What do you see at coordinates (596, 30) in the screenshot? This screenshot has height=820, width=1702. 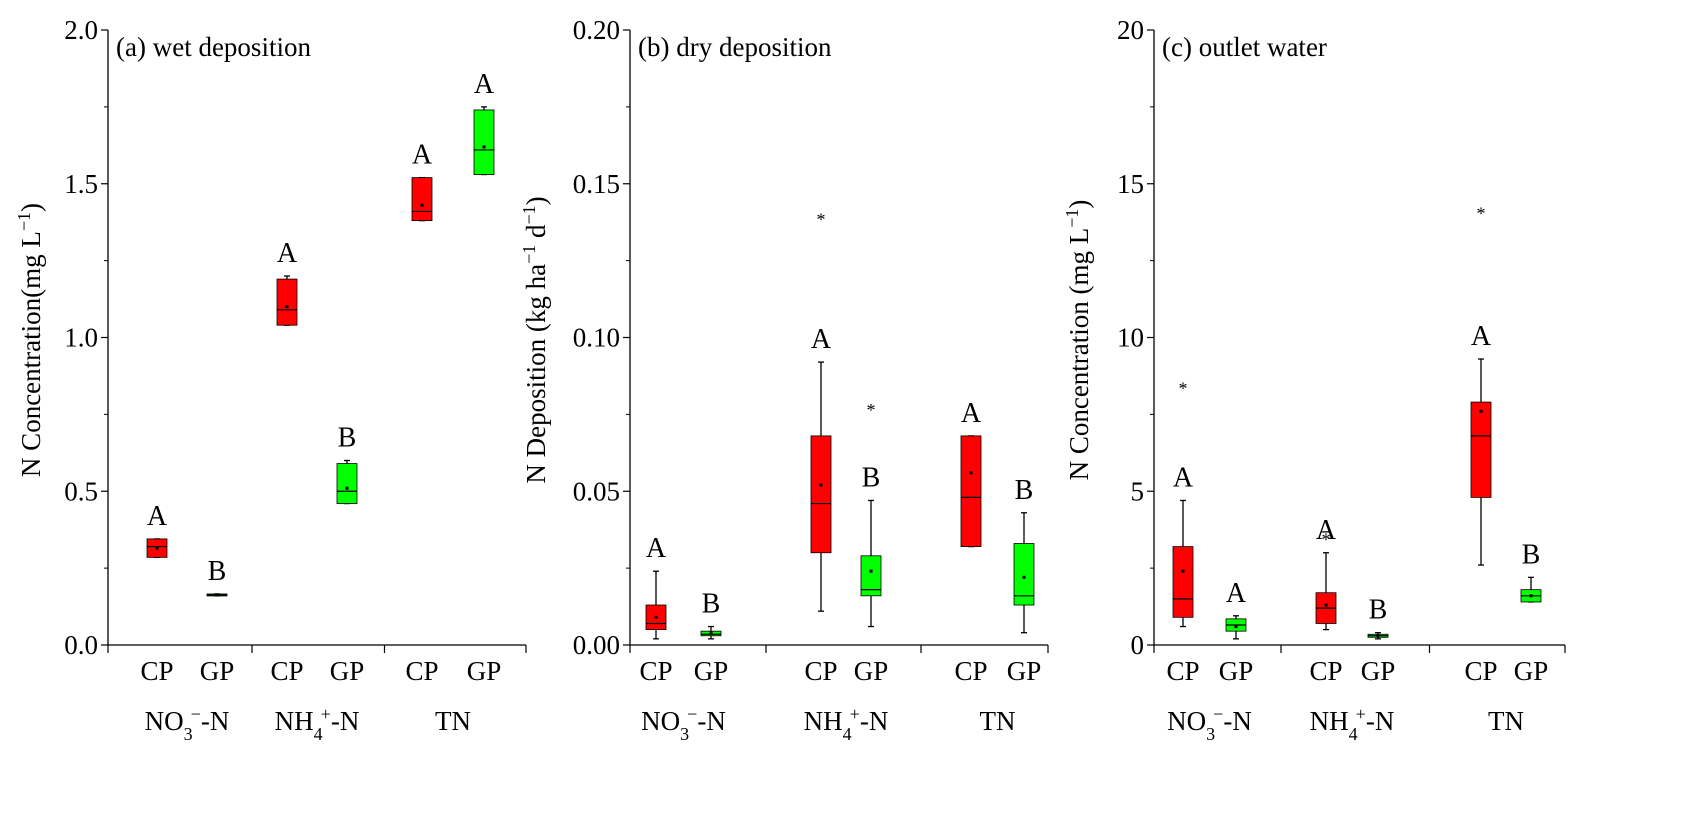 I see `y-tick-label: 0.20` at bounding box center [596, 30].